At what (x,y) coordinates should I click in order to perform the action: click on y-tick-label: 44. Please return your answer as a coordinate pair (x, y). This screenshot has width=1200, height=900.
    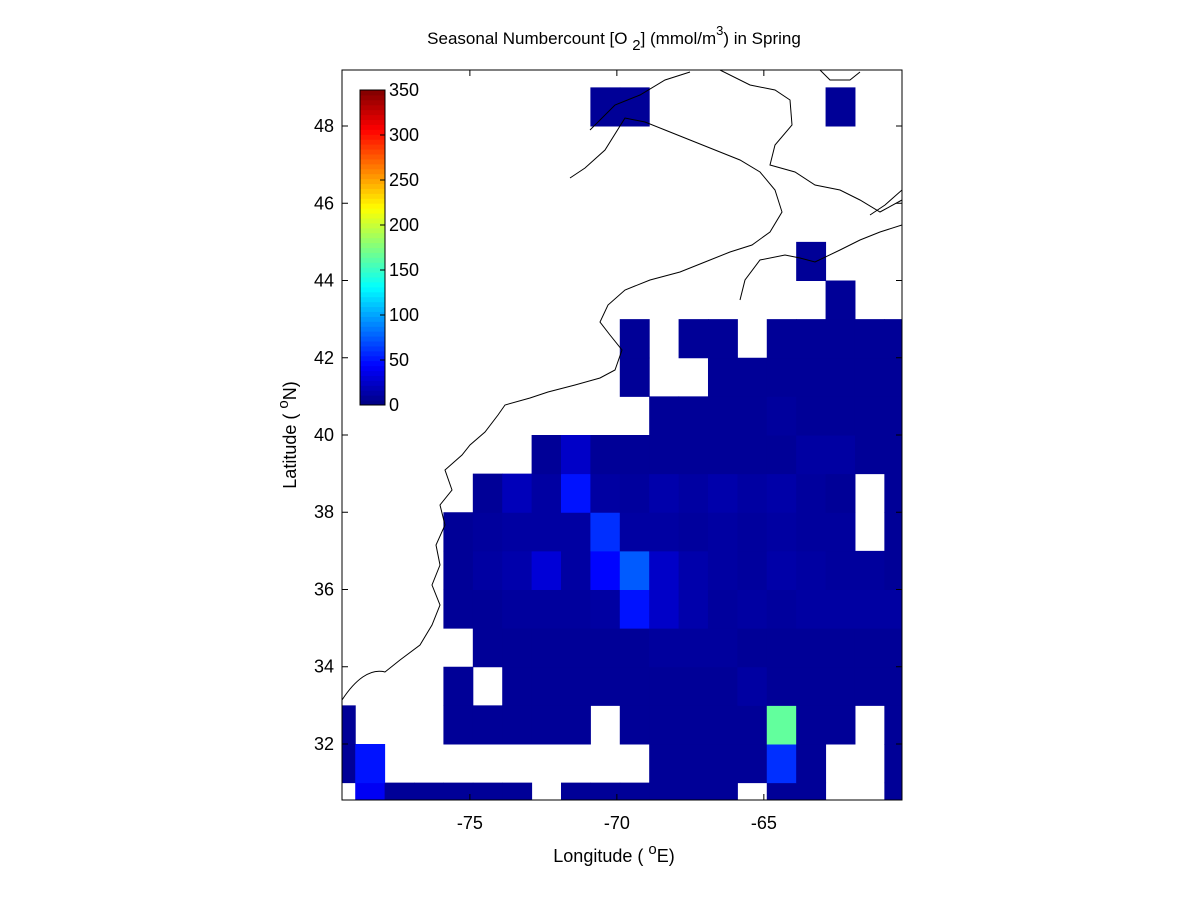
    Looking at the image, I should click on (324, 281).